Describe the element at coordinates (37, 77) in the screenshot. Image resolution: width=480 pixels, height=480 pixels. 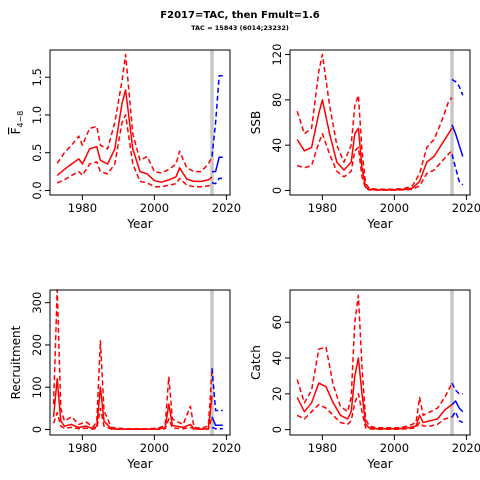
I see `fbar-y-tick-label-3: 1.5` at that location.